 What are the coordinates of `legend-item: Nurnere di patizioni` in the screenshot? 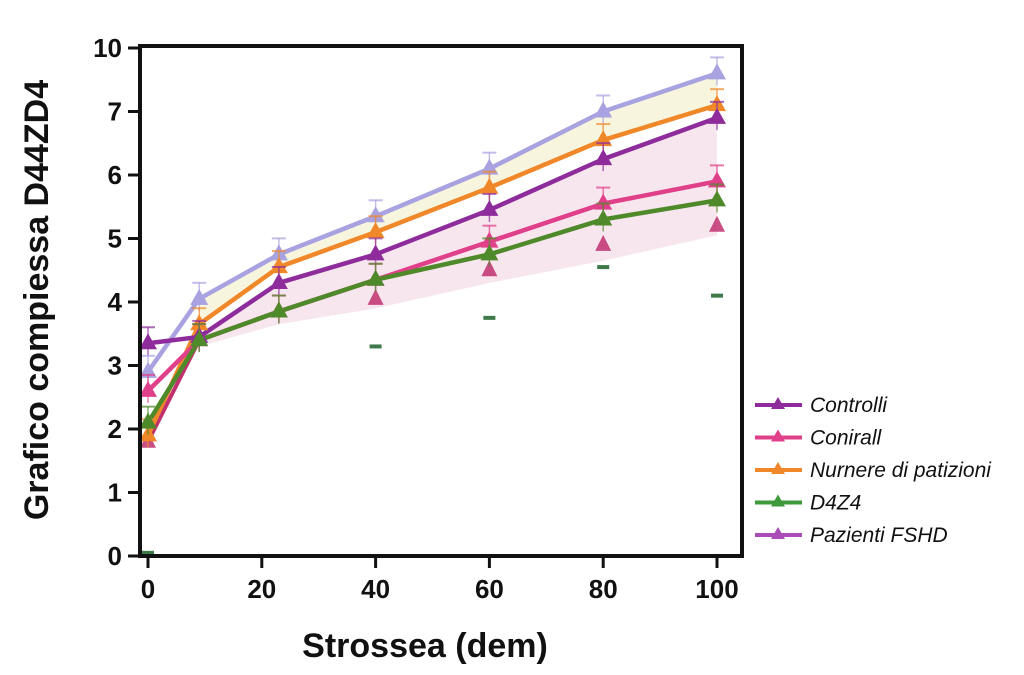 It's located at (873, 470).